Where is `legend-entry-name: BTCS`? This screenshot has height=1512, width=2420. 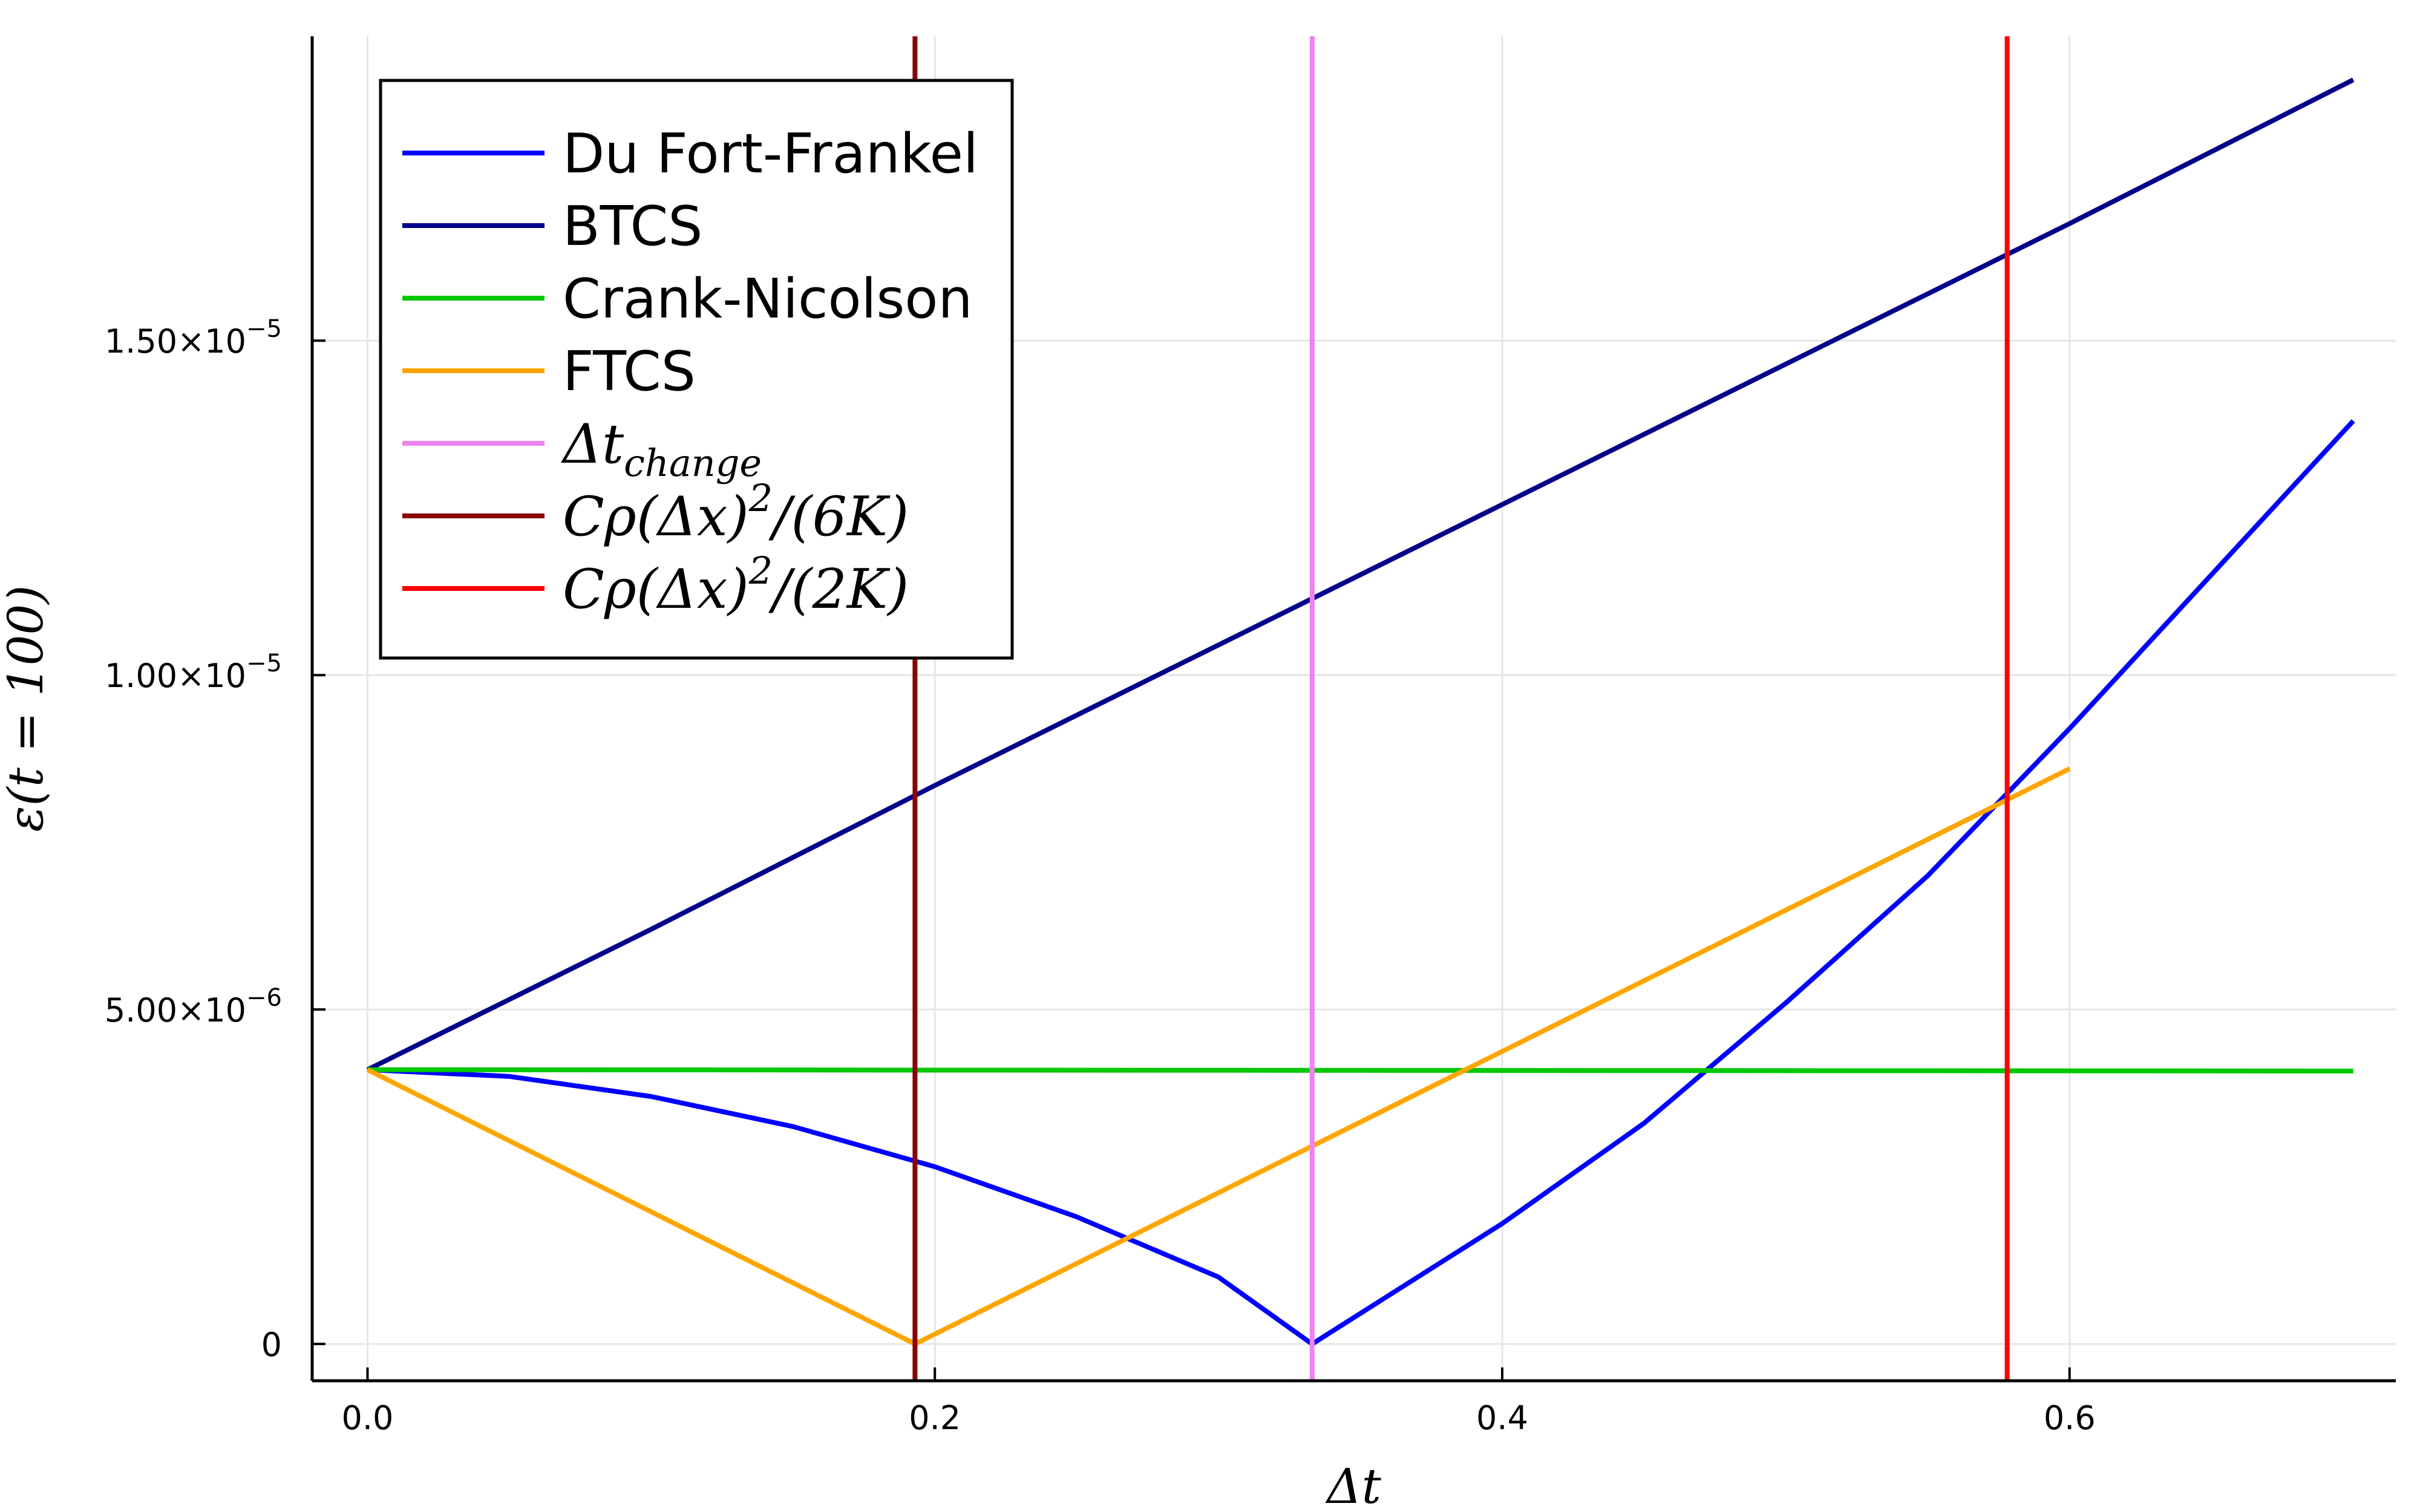
legend-entry-name: BTCS is located at coordinates (632, 226).